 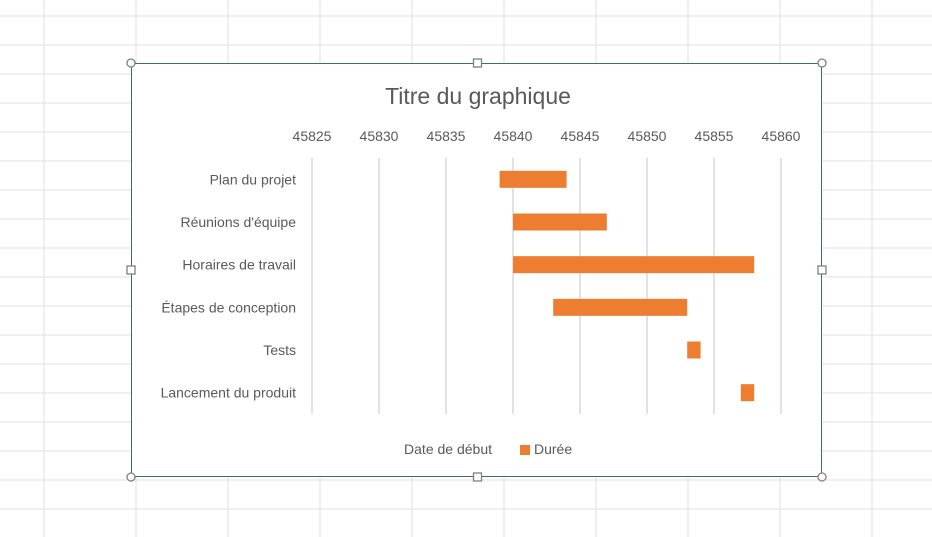 What do you see at coordinates (238, 222) in the screenshot?
I see `category-label: Réunions d'équipe` at bounding box center [238, 222].